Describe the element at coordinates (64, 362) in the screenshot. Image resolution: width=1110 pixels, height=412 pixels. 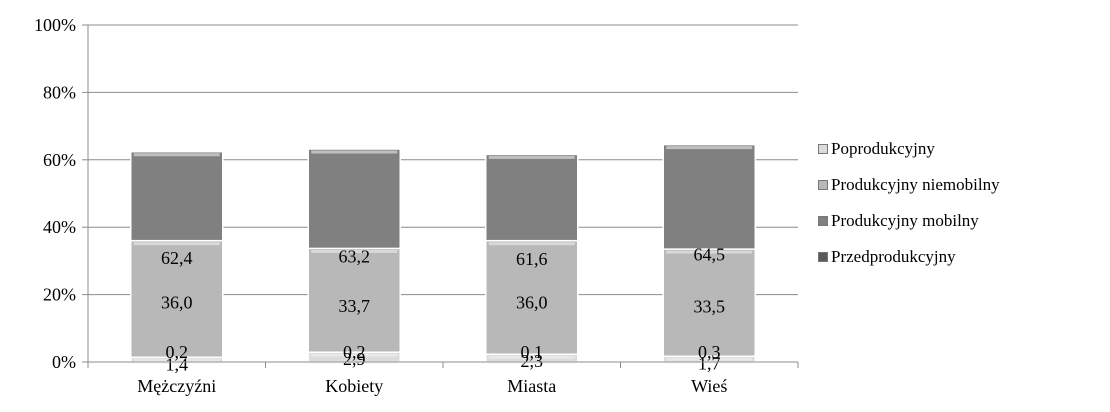
I see `y-tick-label: 0%` at that location.